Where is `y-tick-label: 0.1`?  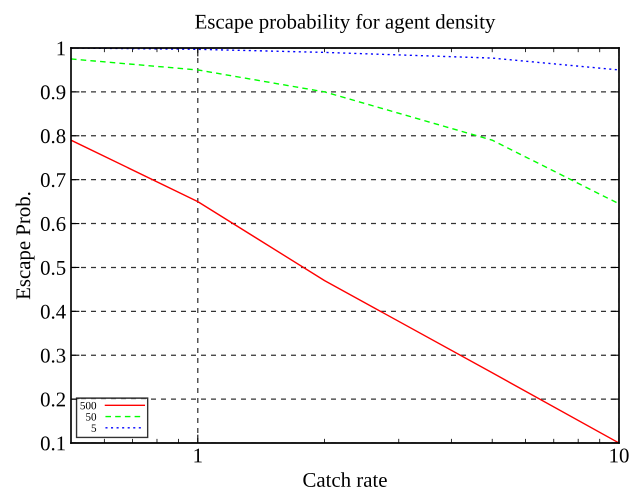
y-tick-label: 0.1 is located at coordinates (52, 443).